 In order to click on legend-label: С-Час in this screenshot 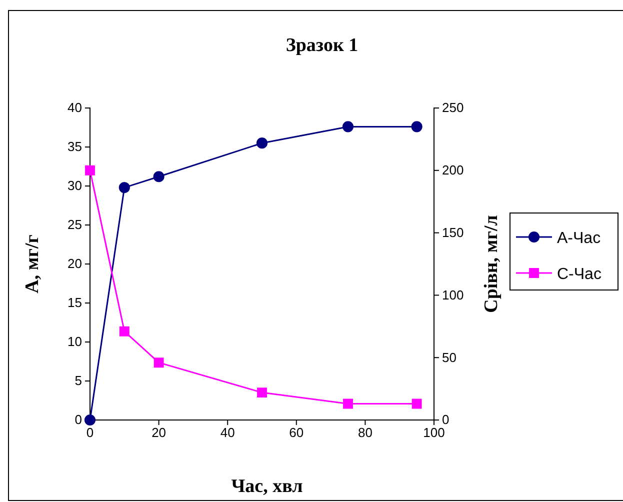, I will do `click(579, 274)`.